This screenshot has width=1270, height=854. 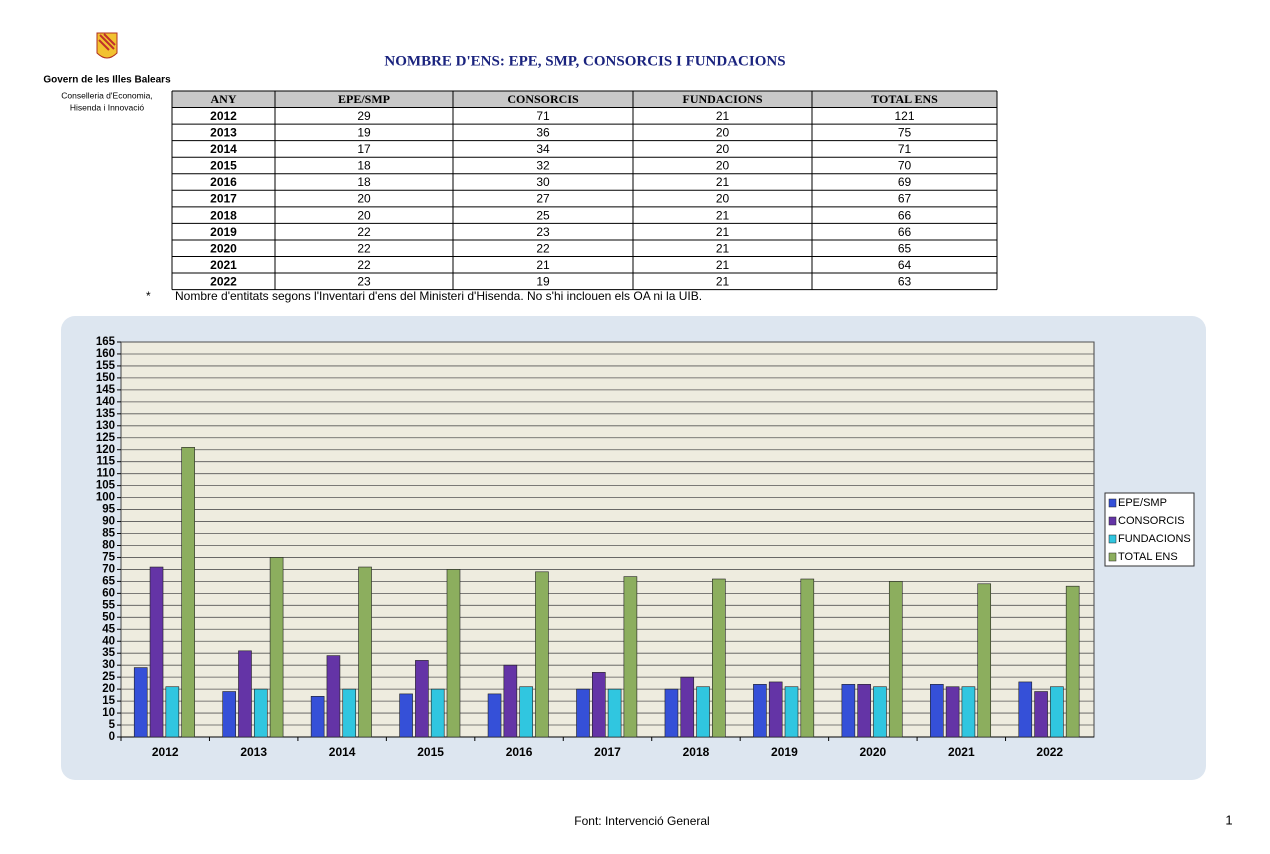 What do you see at coordinates (106, 486) in the screenshot?
I see `y-tick-label: 105` at bounding box center [106, 486].